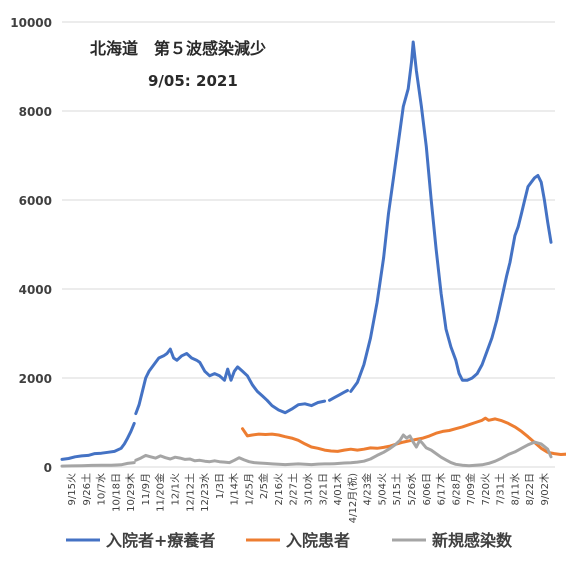 The height and width of the screenshot is (565, 566). What do you see at coordinates (382, 489) in the screenshot?
I see `x-tick-label: 5/04火` at bounding box center [382, 489].